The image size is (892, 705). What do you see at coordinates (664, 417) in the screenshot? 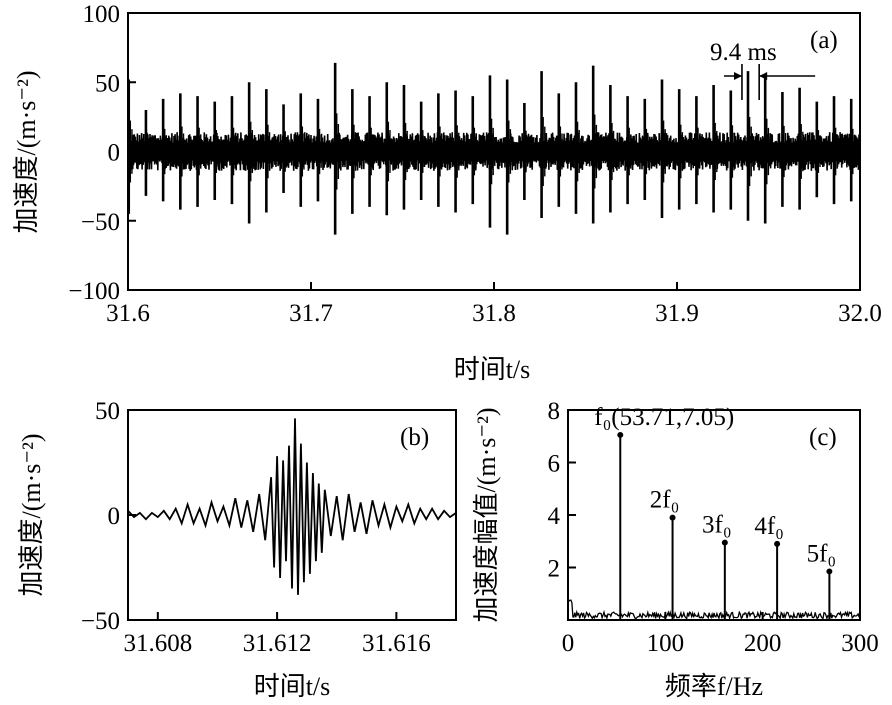
I see `harmonic-peak-label: f₀(53.71,7.05)` at bounding box center [664, 417].